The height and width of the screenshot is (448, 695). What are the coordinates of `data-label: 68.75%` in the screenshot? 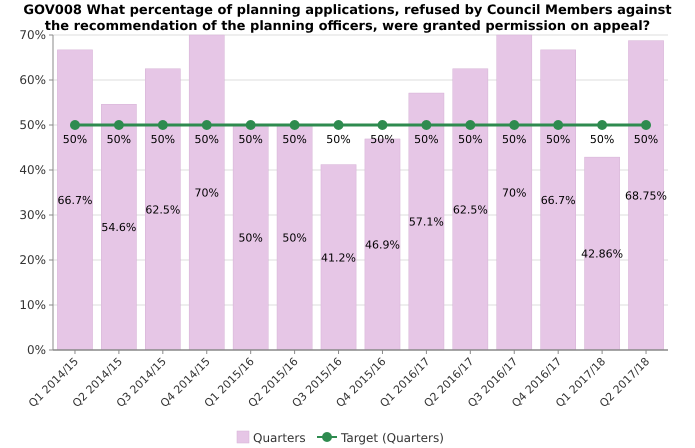 It's located at (646, 195).